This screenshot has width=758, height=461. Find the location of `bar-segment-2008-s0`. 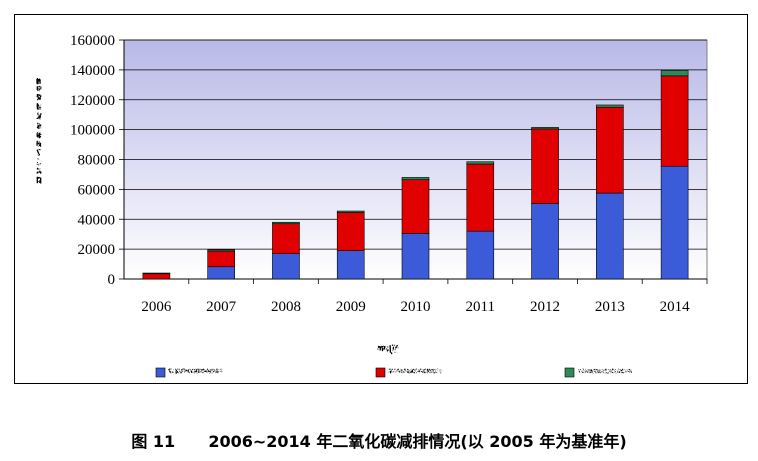

bar-segment-2008-s0 is located at coordinates (286, 266).